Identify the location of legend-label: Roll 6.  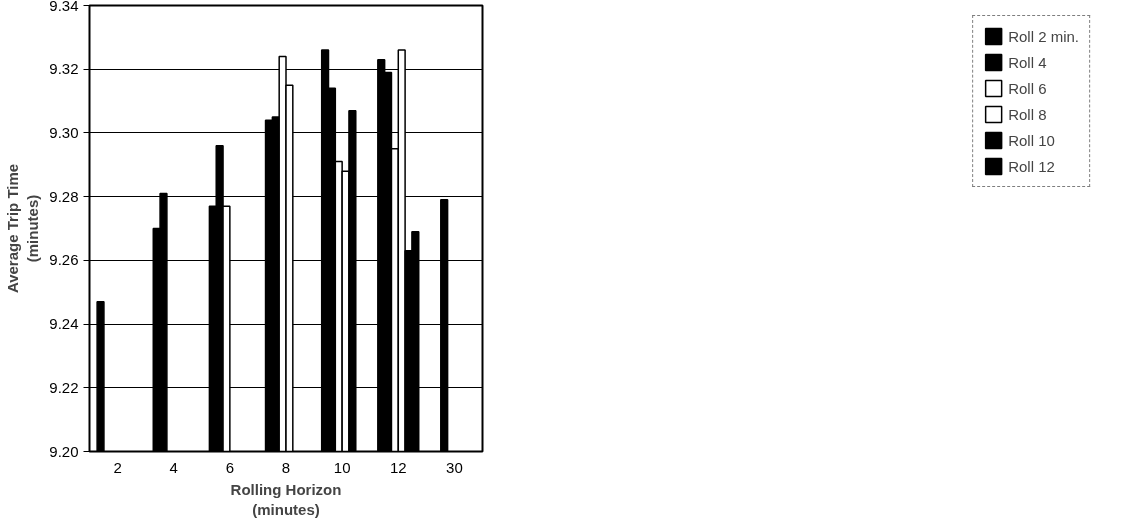
(1027, 88).